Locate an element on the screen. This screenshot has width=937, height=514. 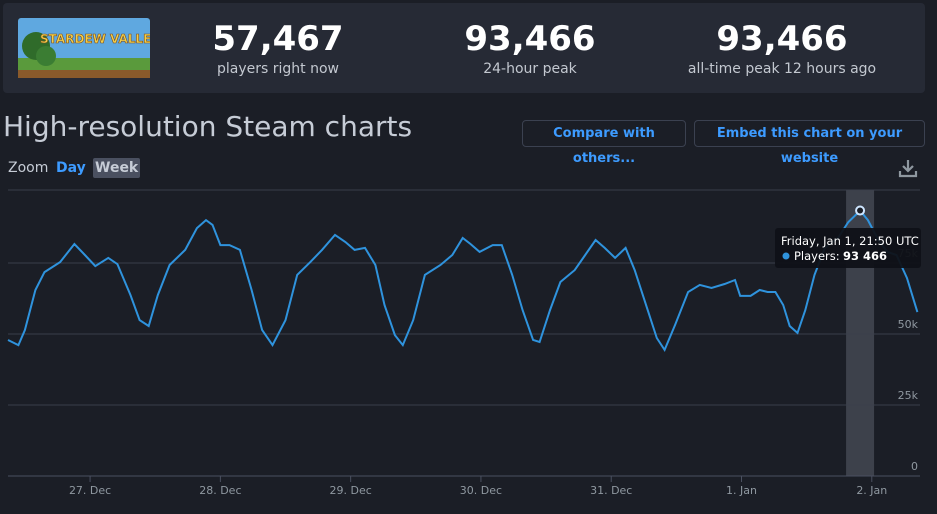
game-logo: STARDEW VALLEY is located at coordinates (84, 48).